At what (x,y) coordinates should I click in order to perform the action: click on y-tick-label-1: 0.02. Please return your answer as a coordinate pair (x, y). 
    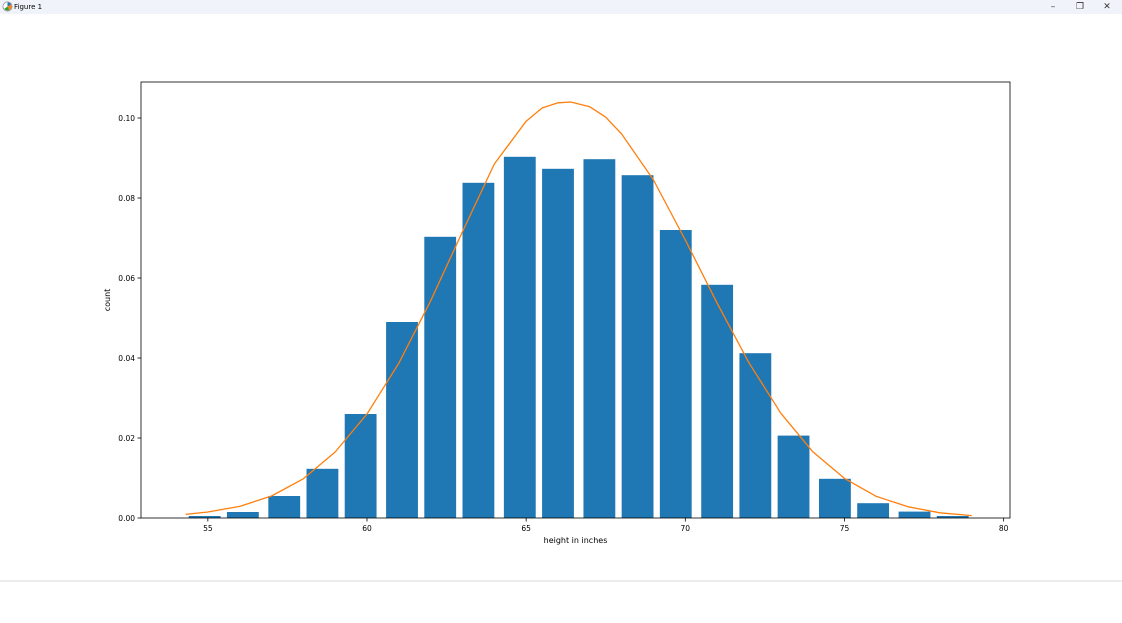
    Looking at the image, I should click on (126, 438).